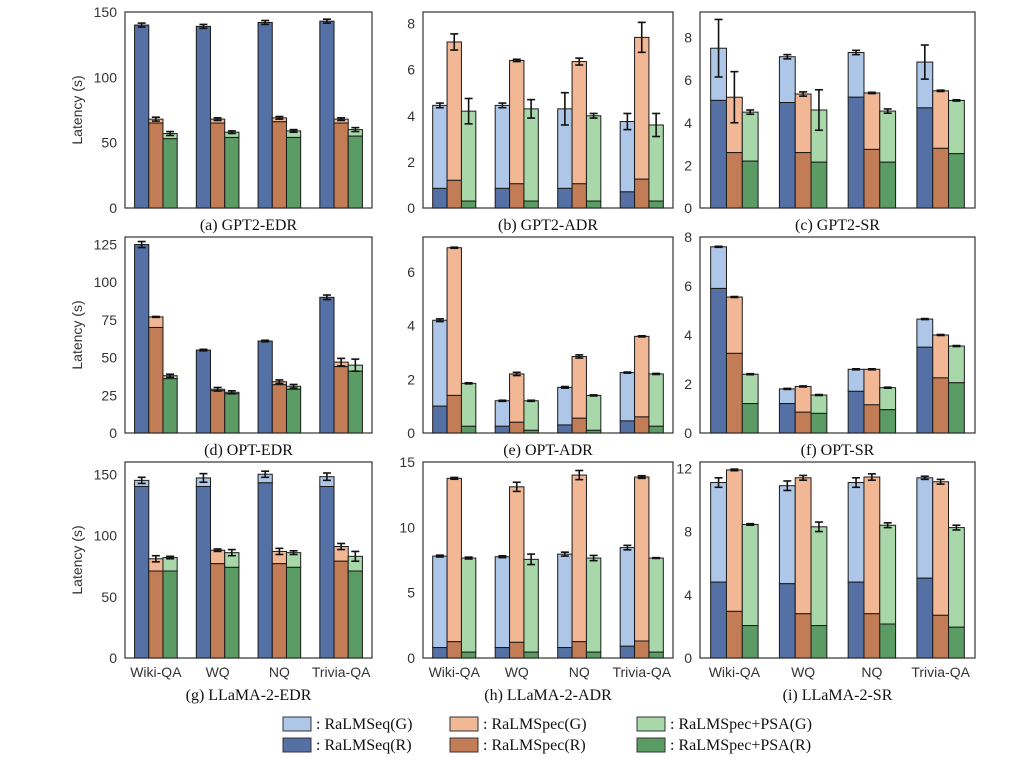  What do you see at coordinates (688, 123) in the screenshot?
I see `y-tick-label: 4` at bounding box center [688, 123].